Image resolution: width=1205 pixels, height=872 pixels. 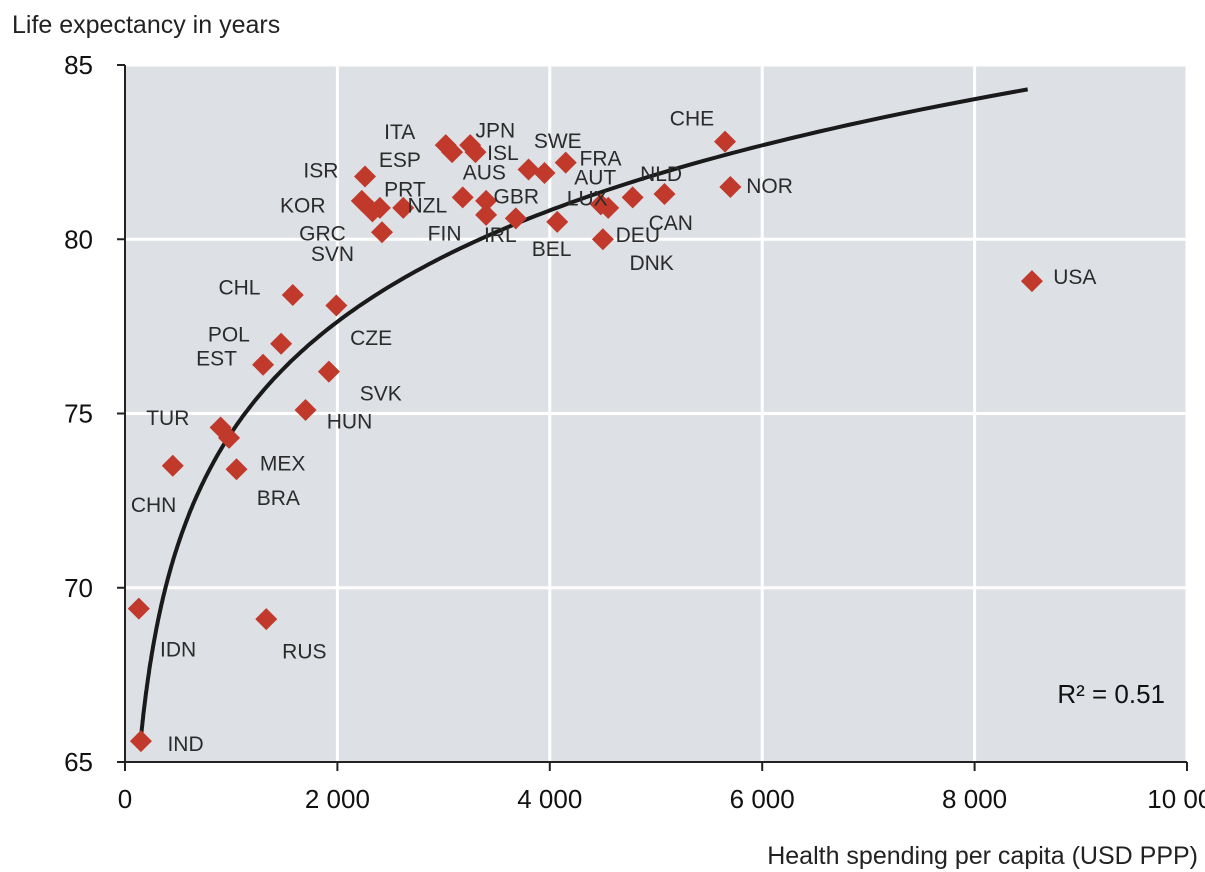 What do you see at coordinates (528, 169) in the screenshot?
I see `data-point-swe` at bounding box center [528, 169].